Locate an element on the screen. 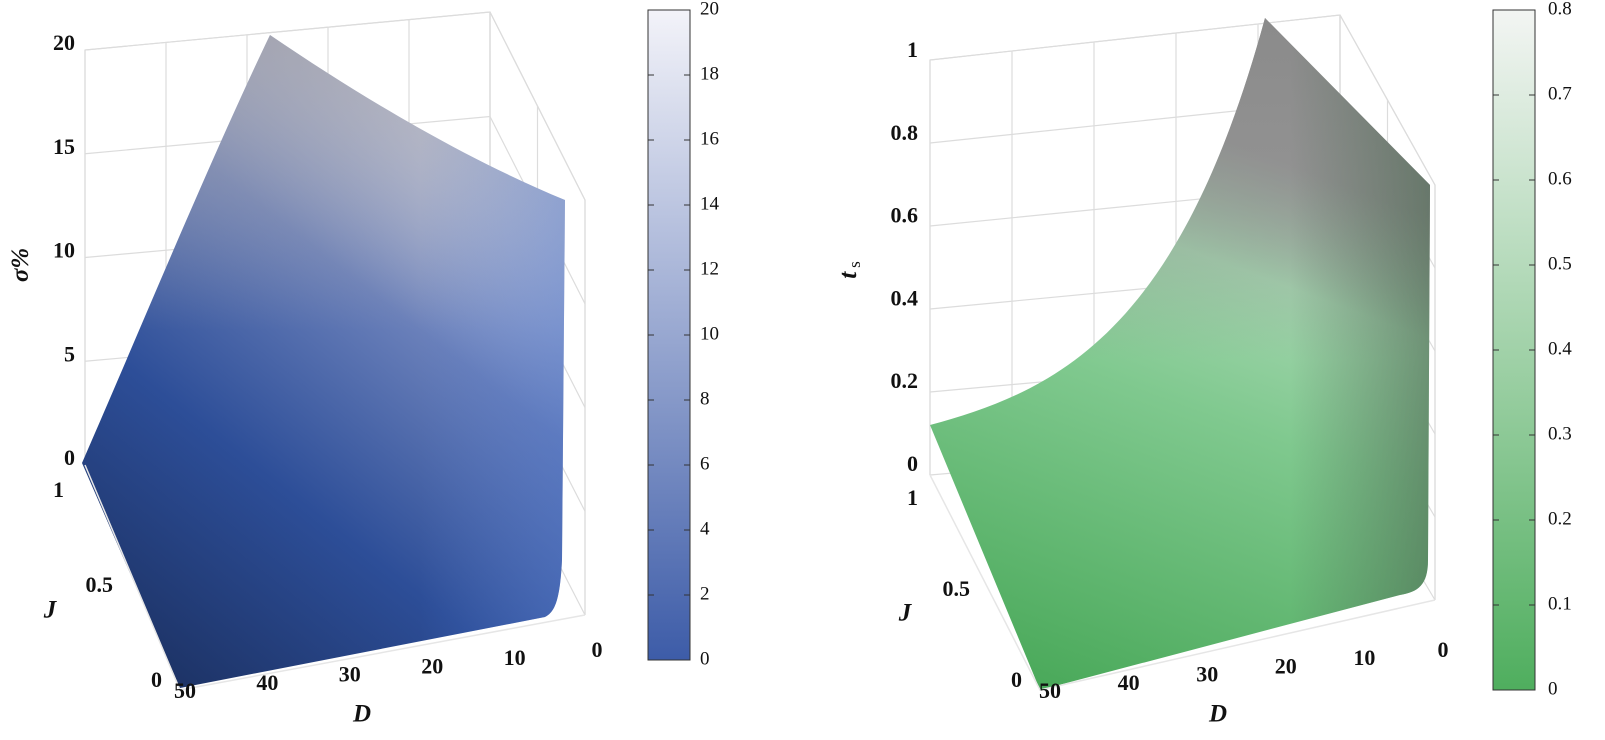 This screenshot has height=740, width=1605. z-tick-label: 5 is located at coordinates (69, 353).